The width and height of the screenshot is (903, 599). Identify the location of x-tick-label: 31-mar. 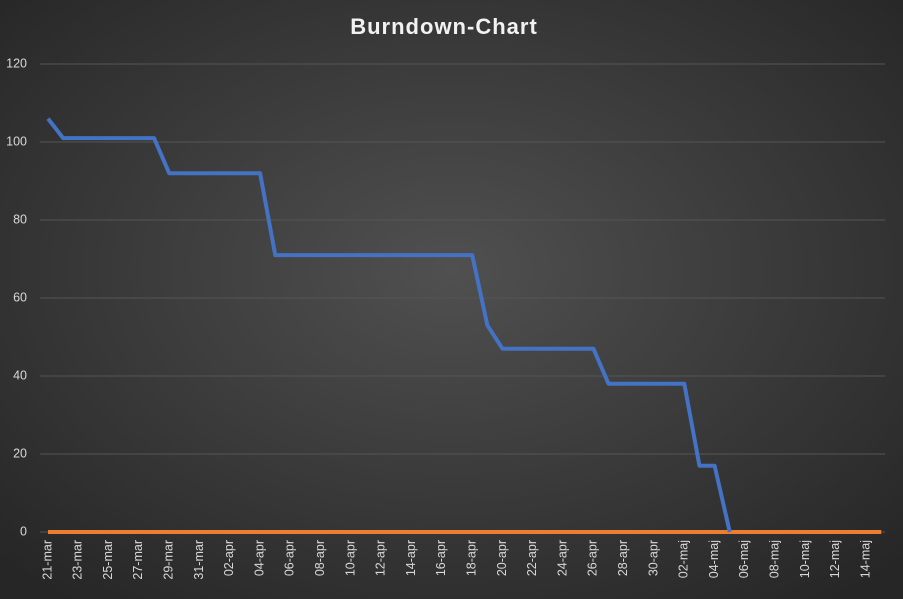
(199, 560).